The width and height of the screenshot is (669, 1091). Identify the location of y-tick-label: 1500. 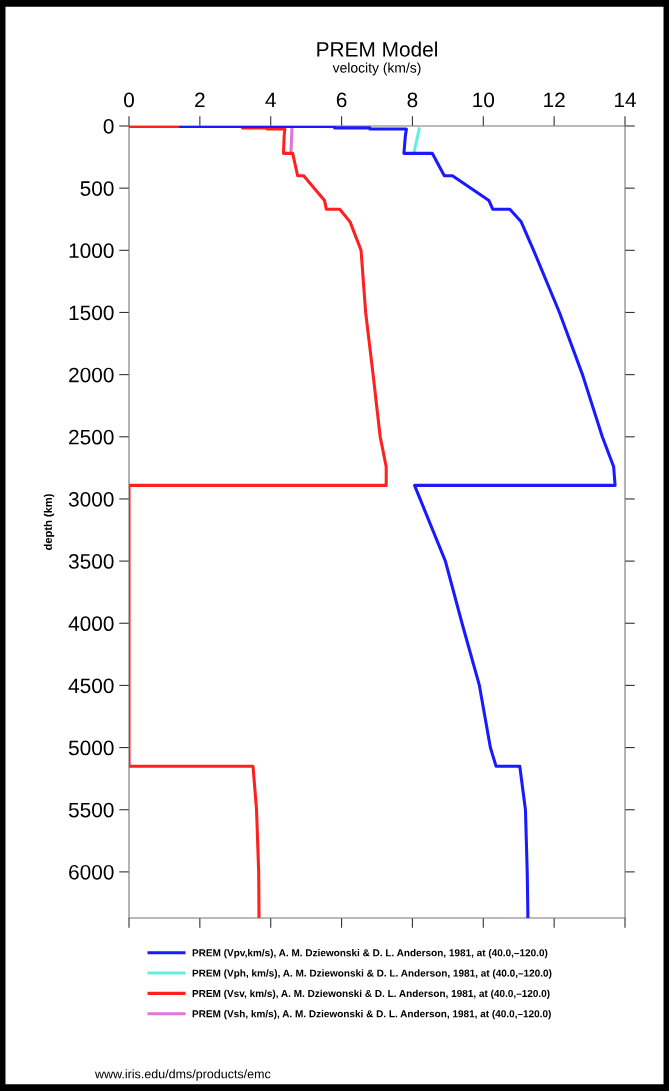
(91, 313).